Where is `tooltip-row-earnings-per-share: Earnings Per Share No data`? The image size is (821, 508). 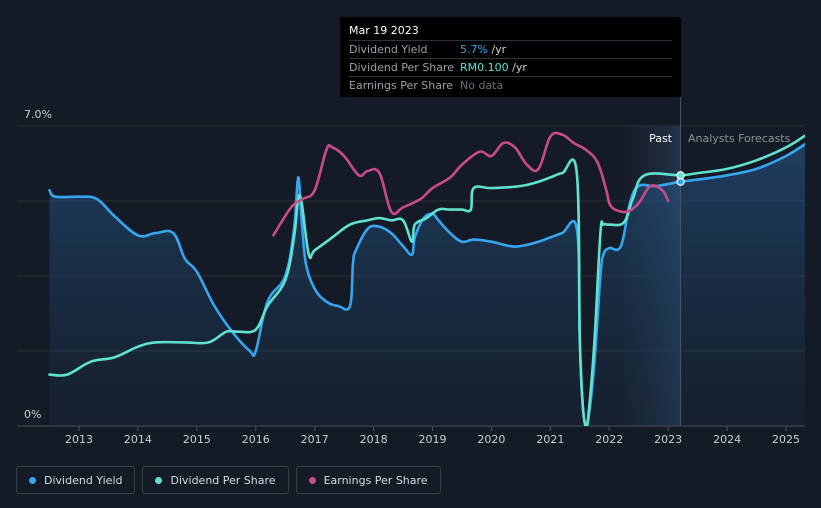
tooltip-row-earnings-per-share: Earnings Per Share No data is located at coordinates (510, 85).